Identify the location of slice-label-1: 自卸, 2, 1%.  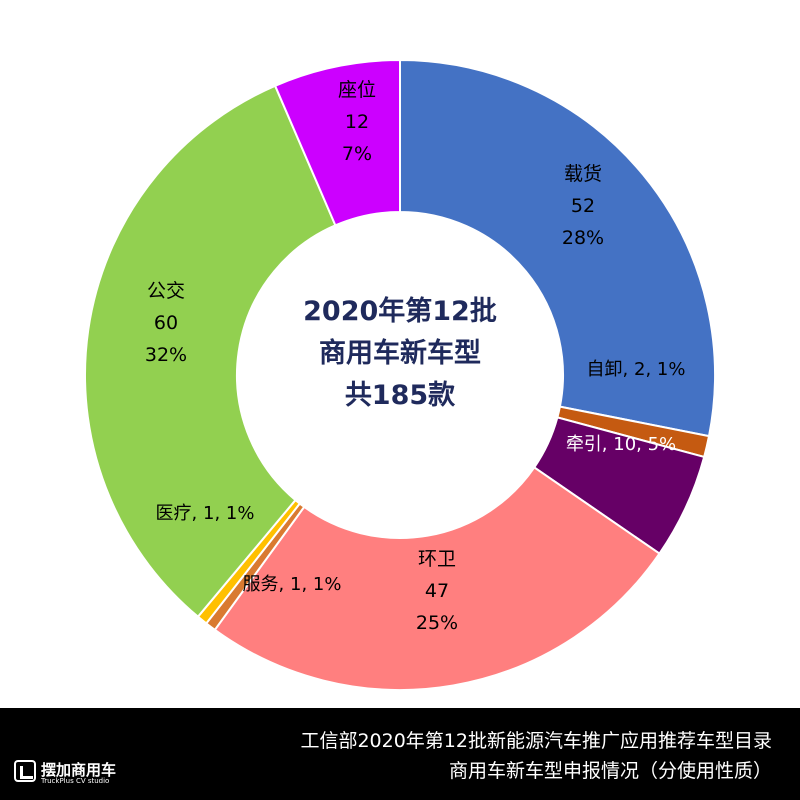
(636, 369).